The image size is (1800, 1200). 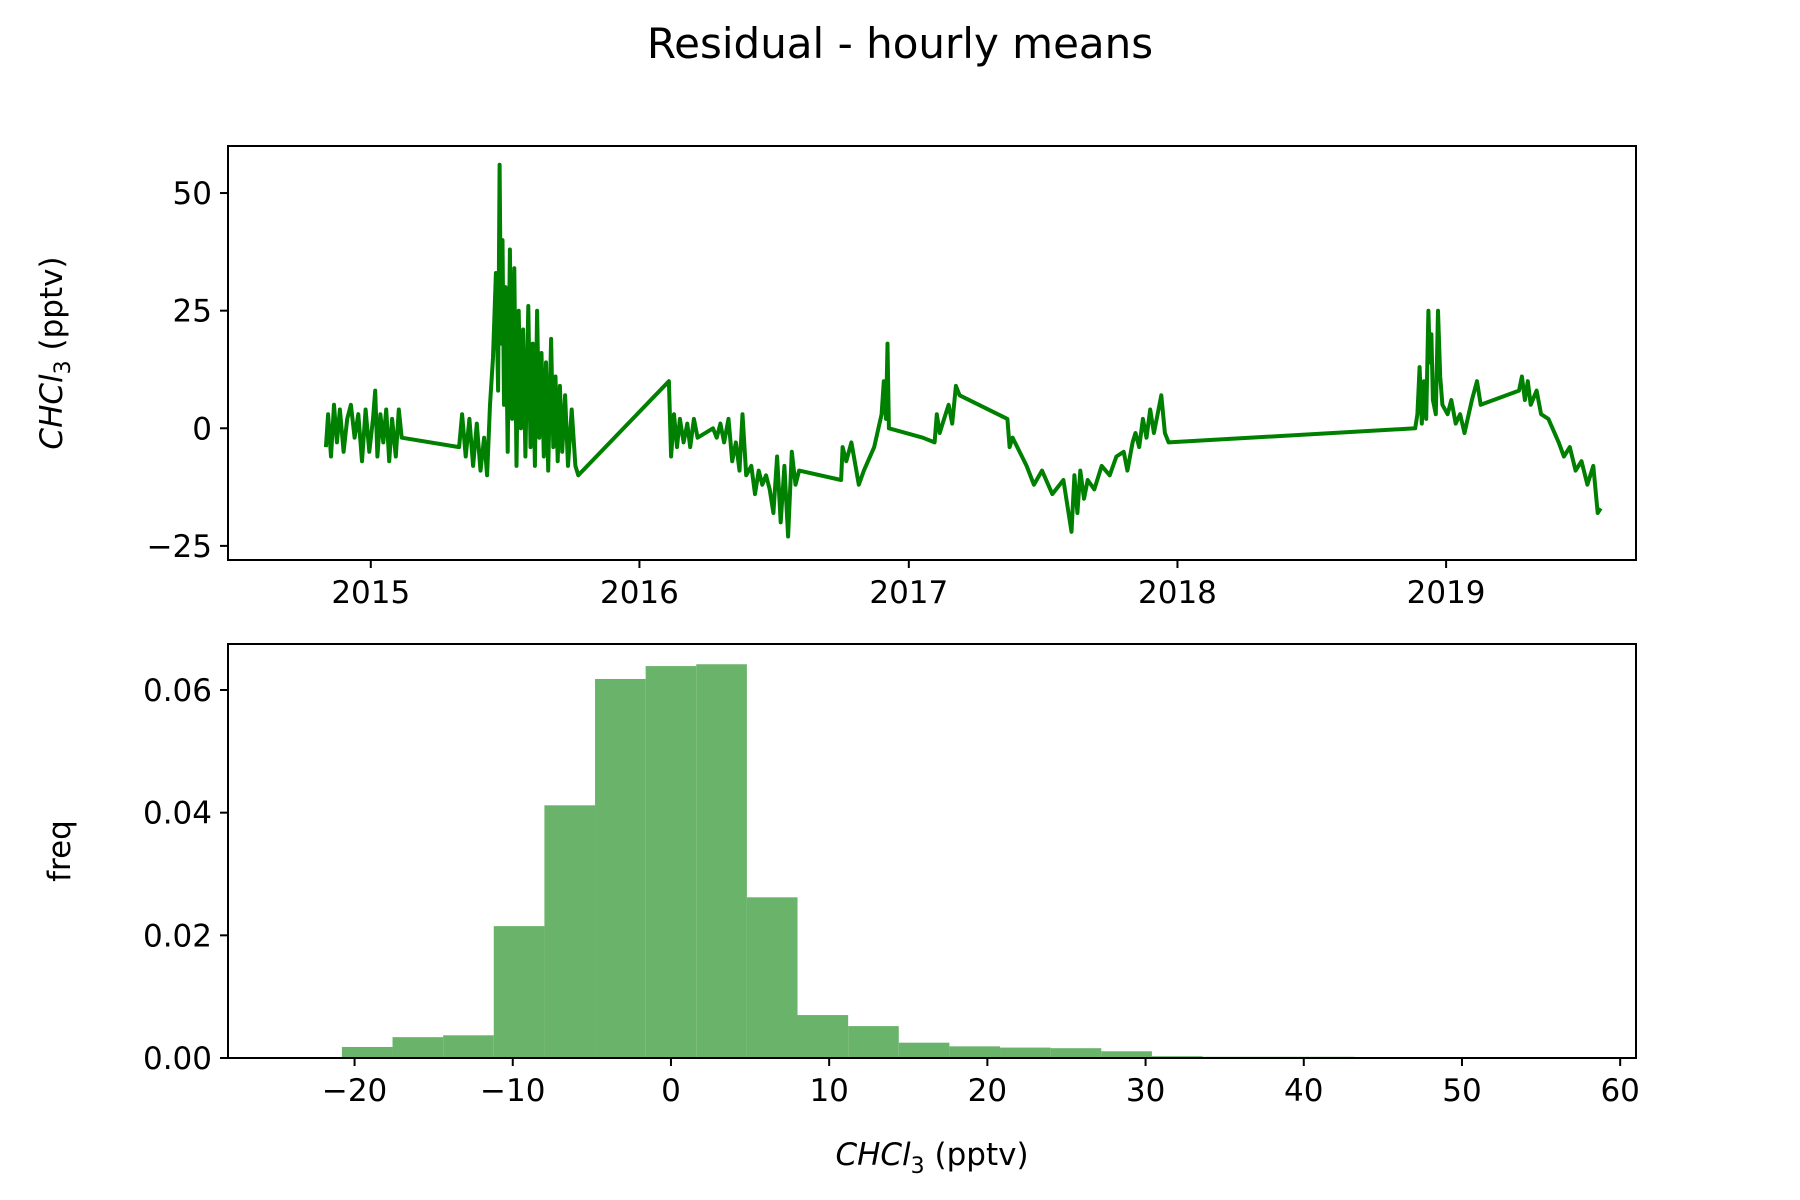 What do you see at coordinates (1177, 593) in the screenshot?
I see `x-tick-label: 2018` at bounding box center [1177, 593].